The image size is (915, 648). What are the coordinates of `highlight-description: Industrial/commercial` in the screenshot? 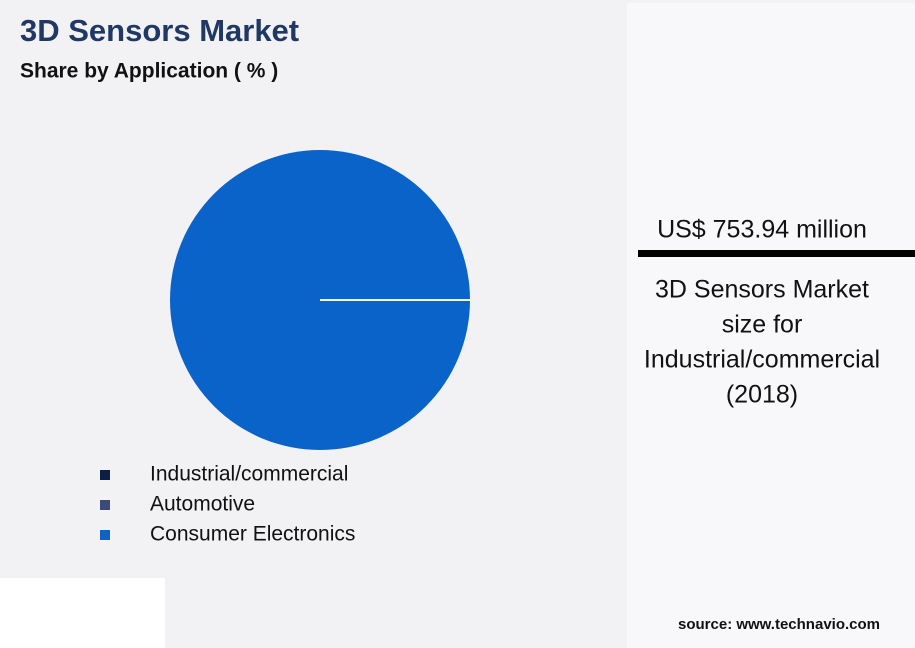 It's located at (762, 360).